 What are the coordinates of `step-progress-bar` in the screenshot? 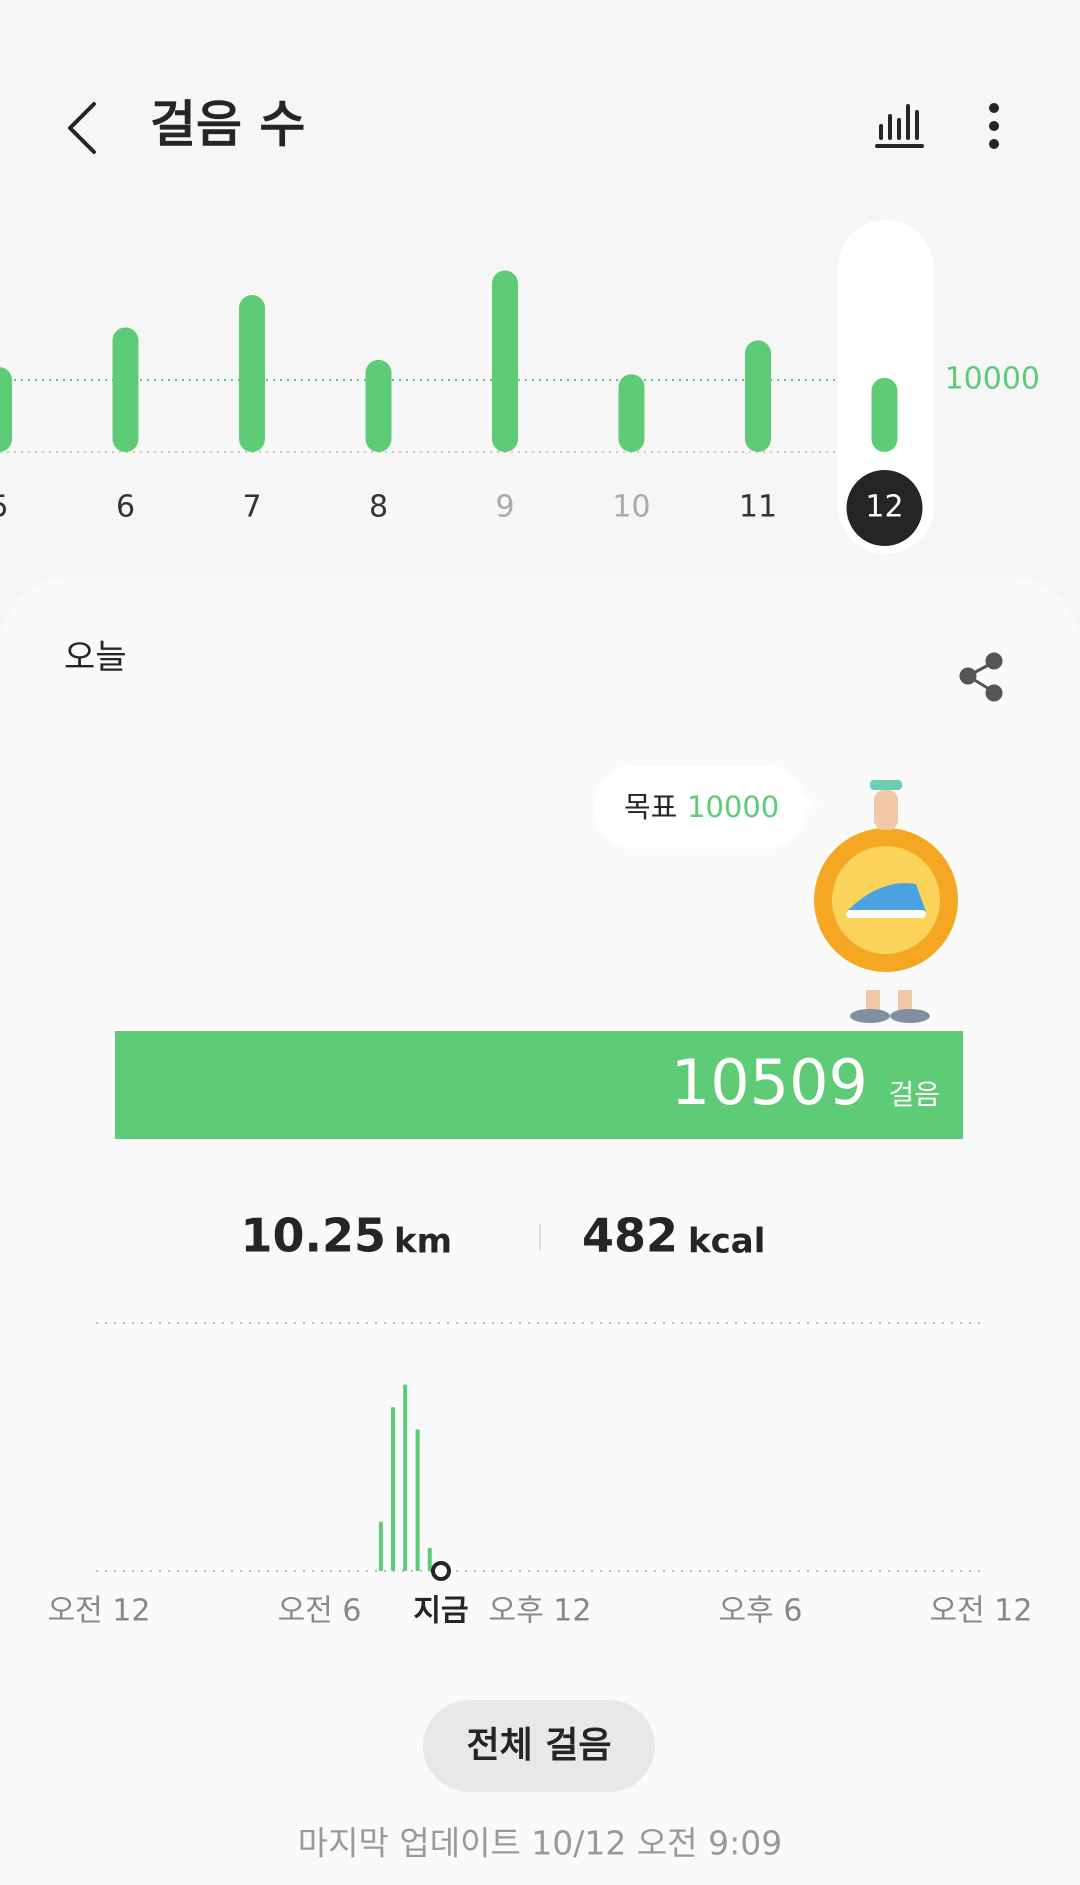 It's located at (539, 1085).